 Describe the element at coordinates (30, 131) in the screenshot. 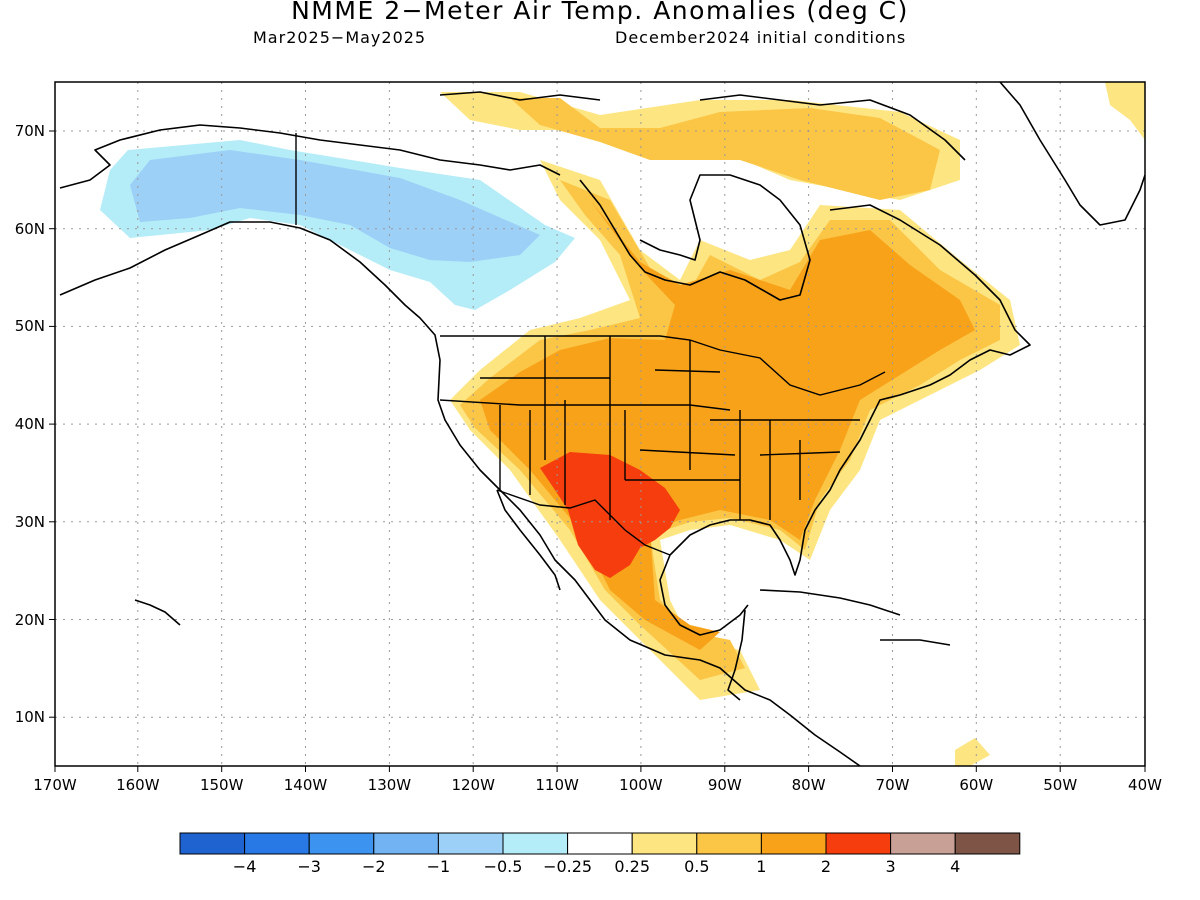

I see `lat-tick-label: 70N` at that location.